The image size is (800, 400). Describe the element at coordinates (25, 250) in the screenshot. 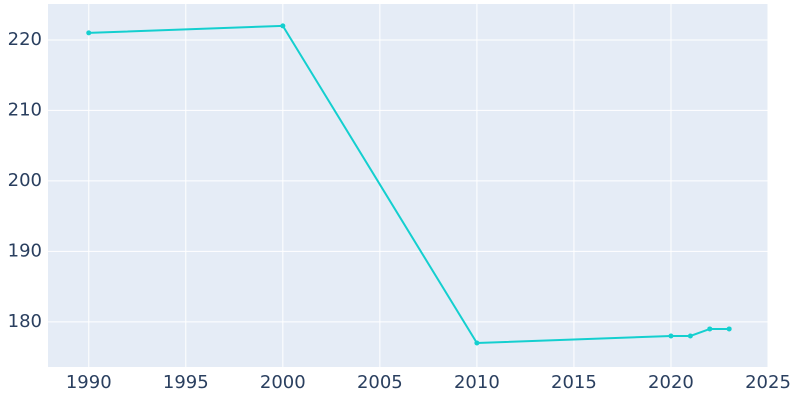

I see `y-tick-label: 190` at that location.